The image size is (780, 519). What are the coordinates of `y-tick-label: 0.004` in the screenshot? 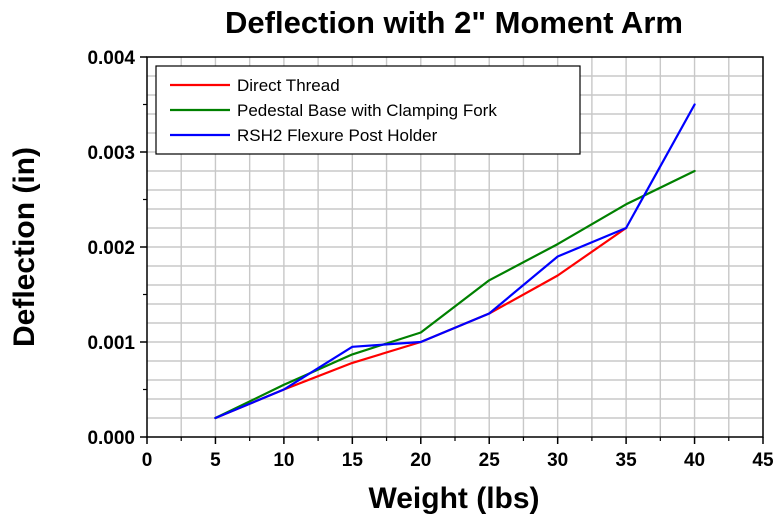 It's located at (111, 58).